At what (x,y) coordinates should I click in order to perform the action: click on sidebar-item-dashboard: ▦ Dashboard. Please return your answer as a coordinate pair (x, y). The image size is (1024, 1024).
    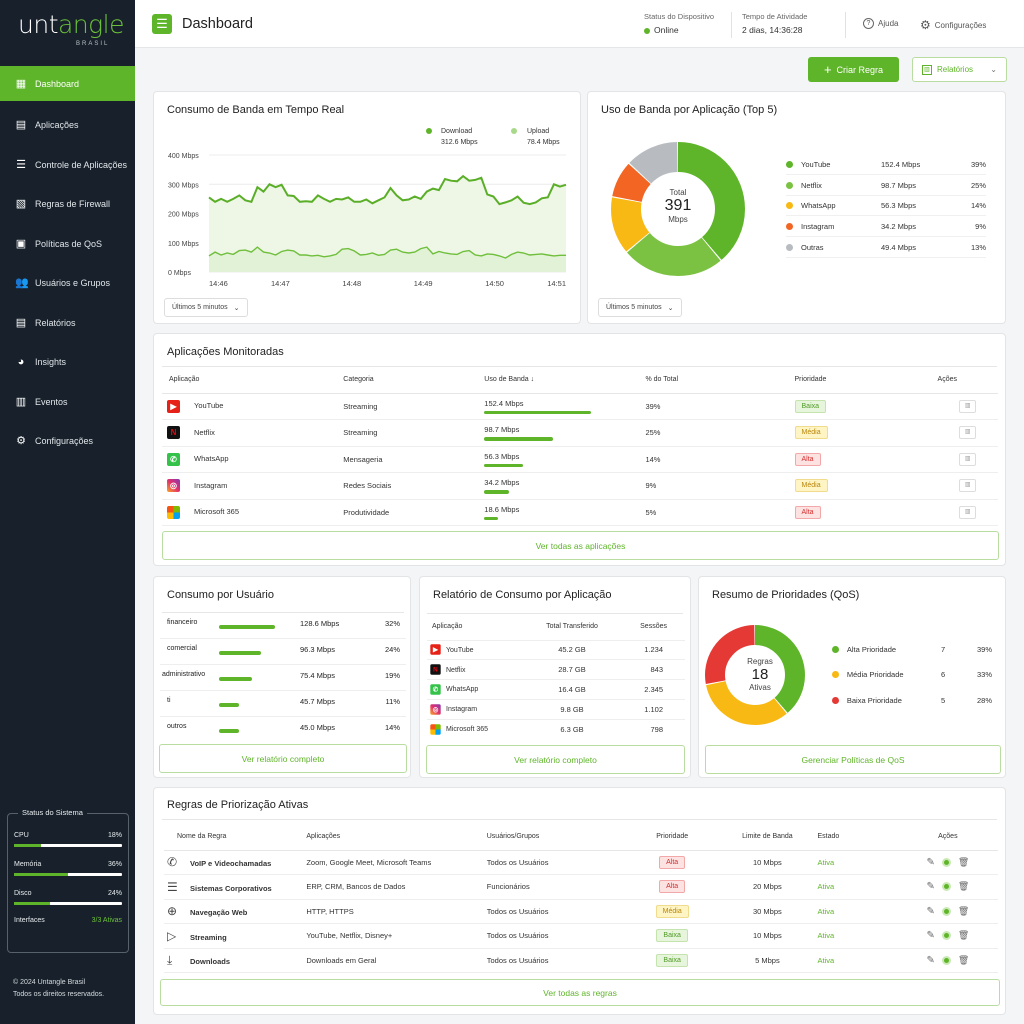
    Looking at the image, I should click on (67, 83).